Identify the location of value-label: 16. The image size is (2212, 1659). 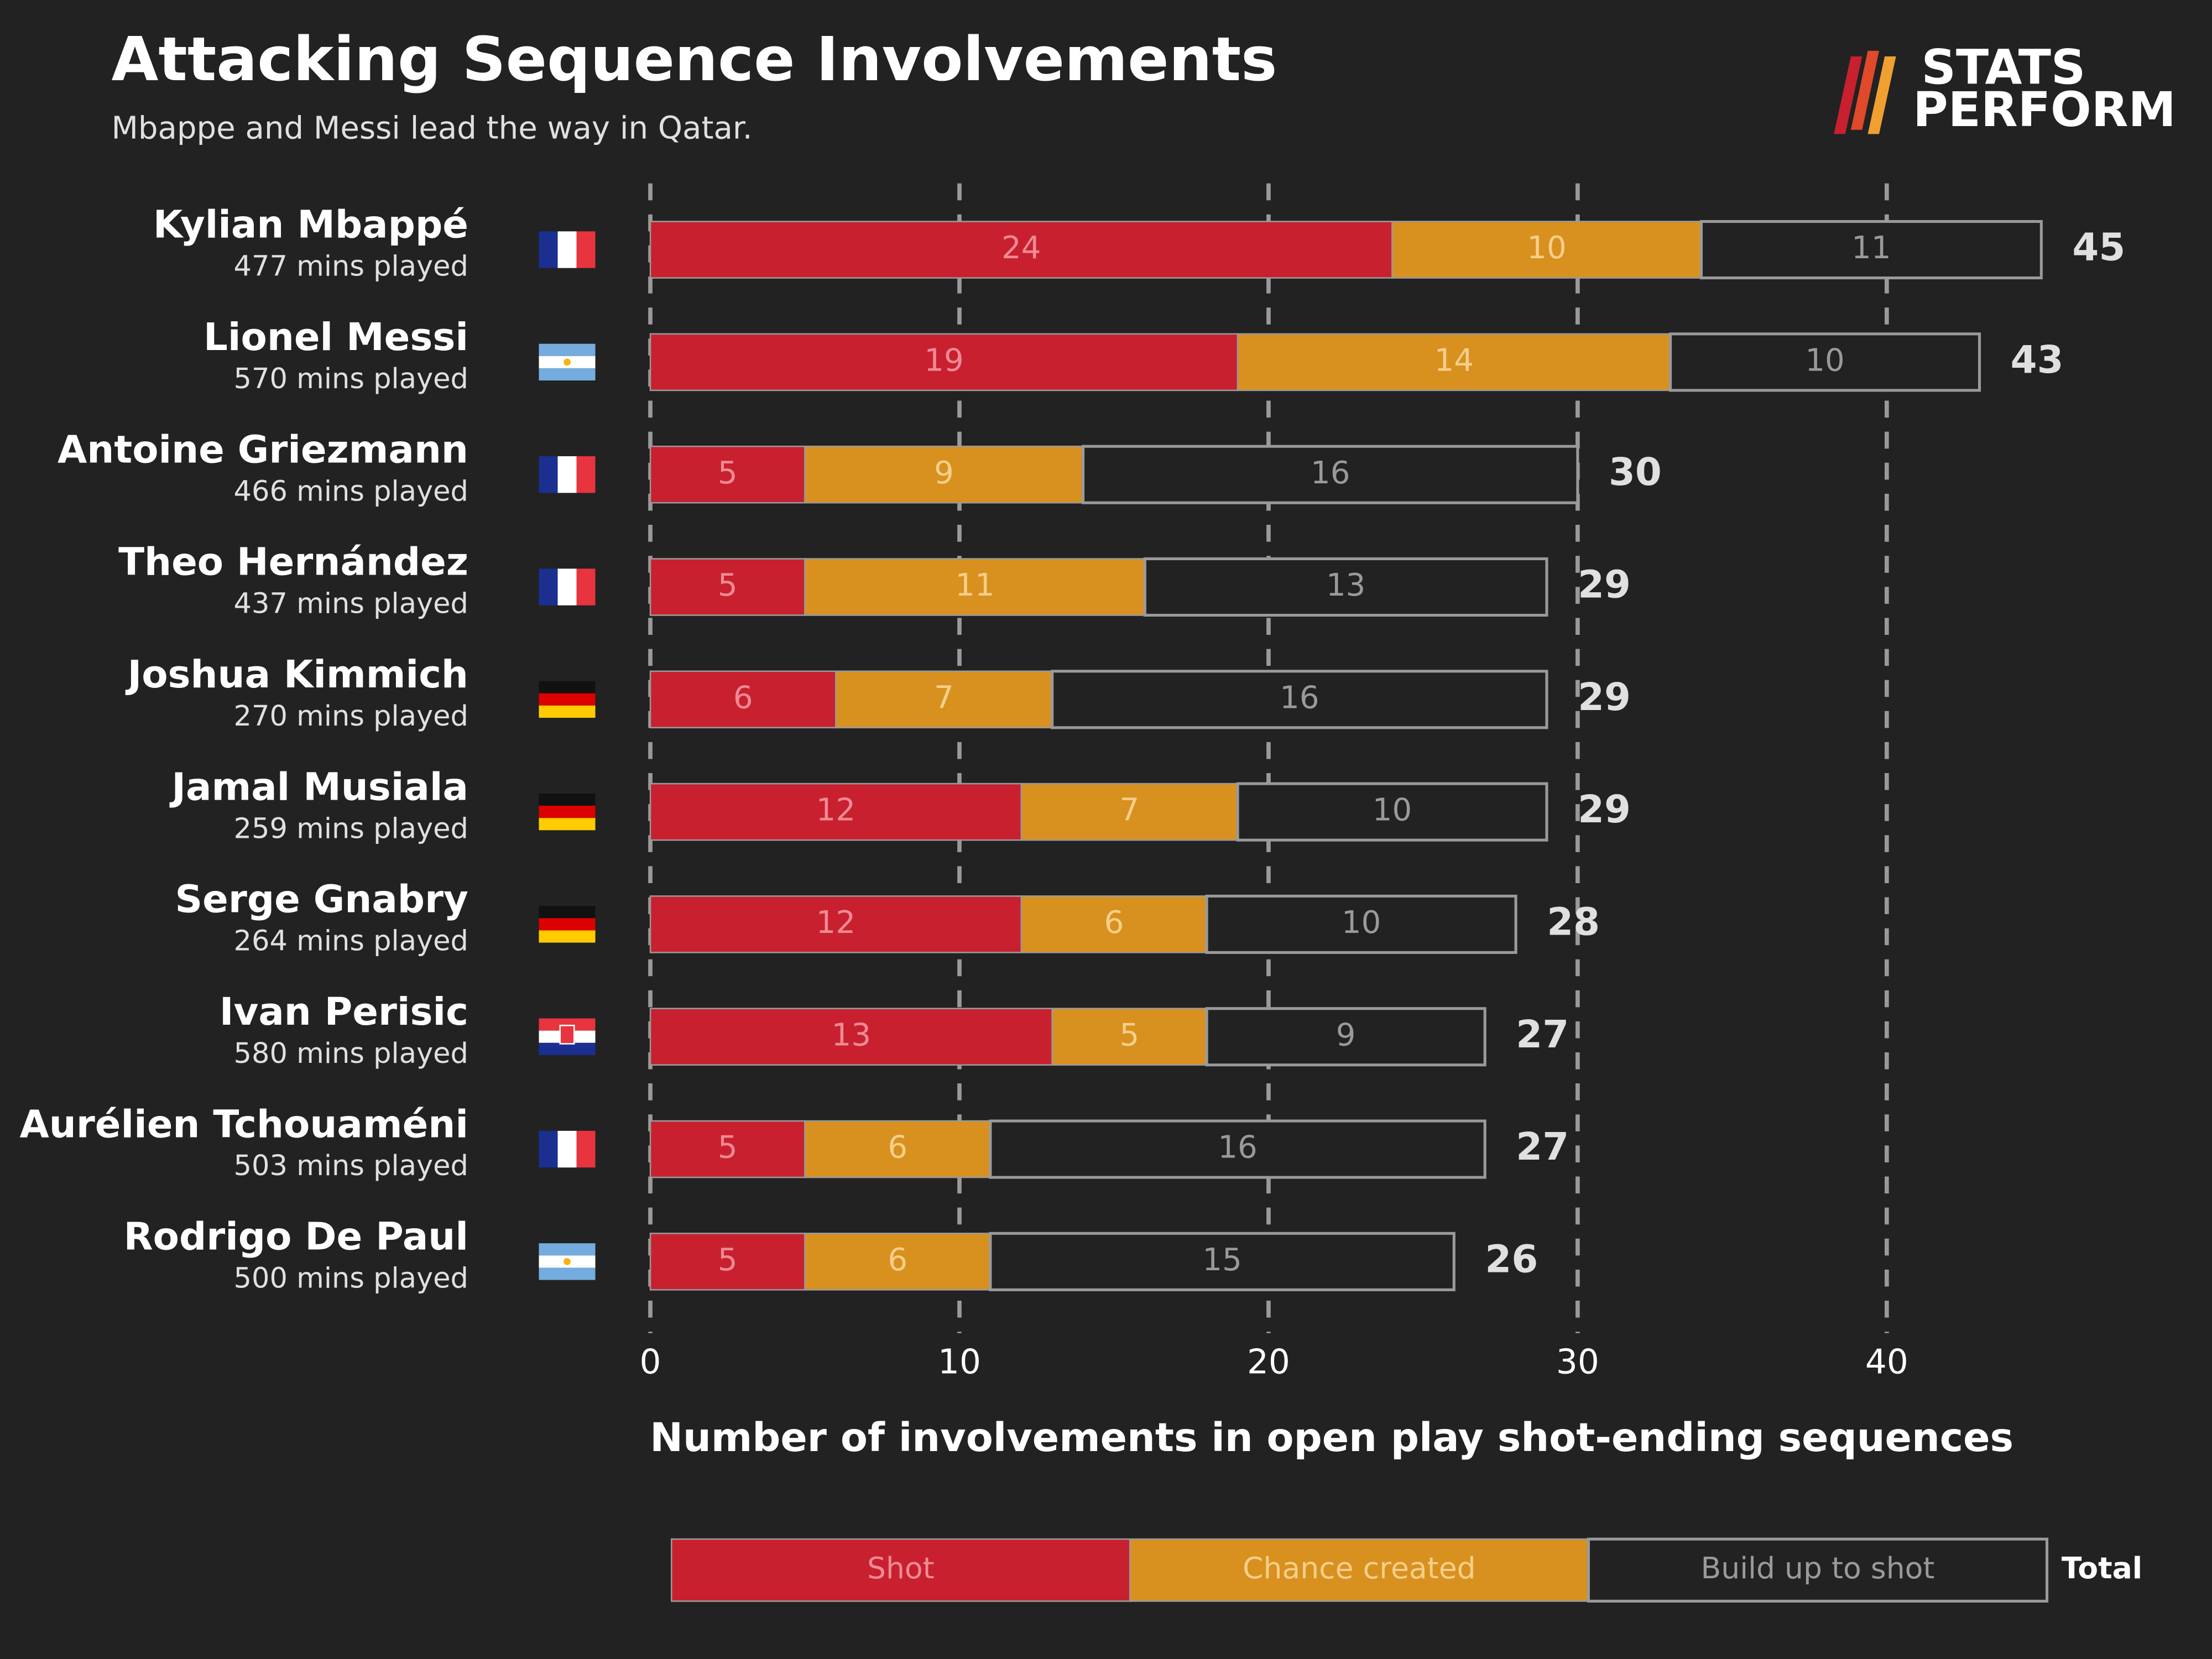
(1237, 1148).